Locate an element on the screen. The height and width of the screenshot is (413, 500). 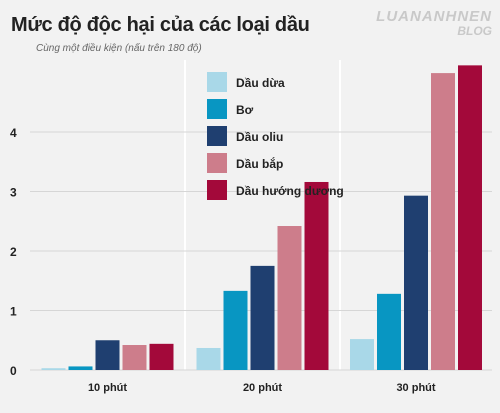
watermark-line-2: BLOG is located at coordinates (474, 31).